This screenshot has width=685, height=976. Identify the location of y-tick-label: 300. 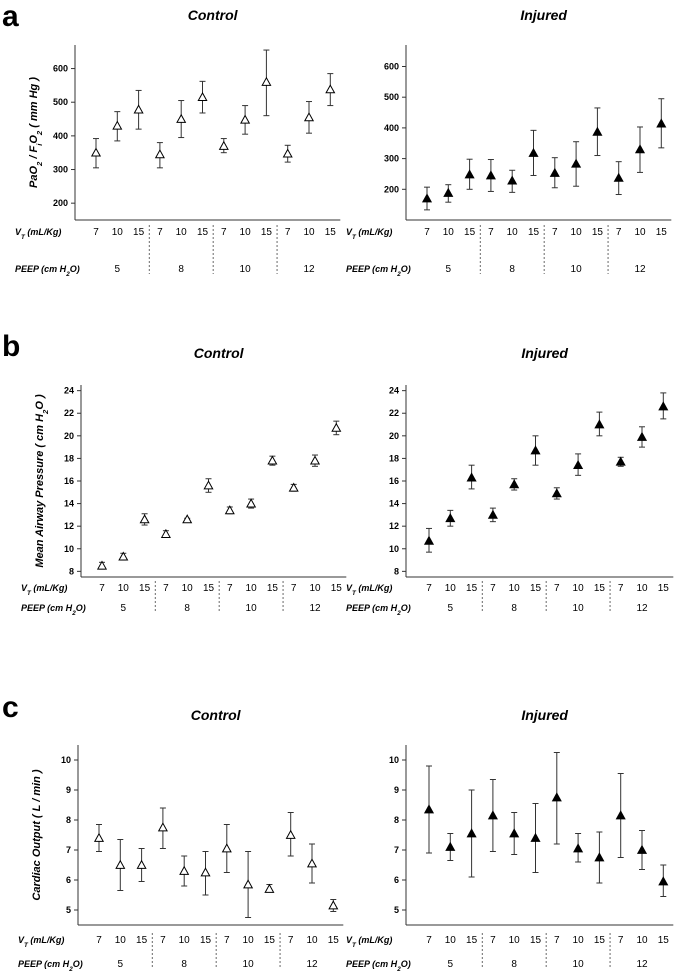
(60, 170).